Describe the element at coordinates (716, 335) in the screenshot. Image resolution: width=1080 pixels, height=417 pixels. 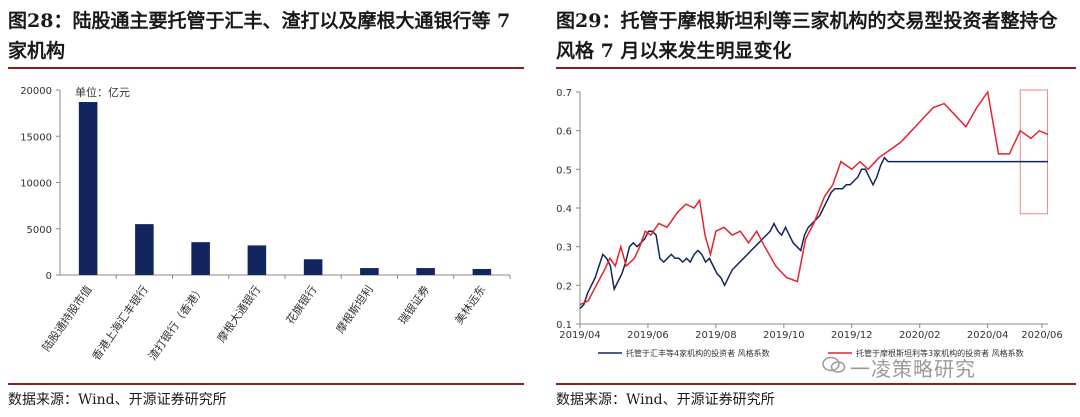
I see `line-x-tick-label: 2019/08` at that location.